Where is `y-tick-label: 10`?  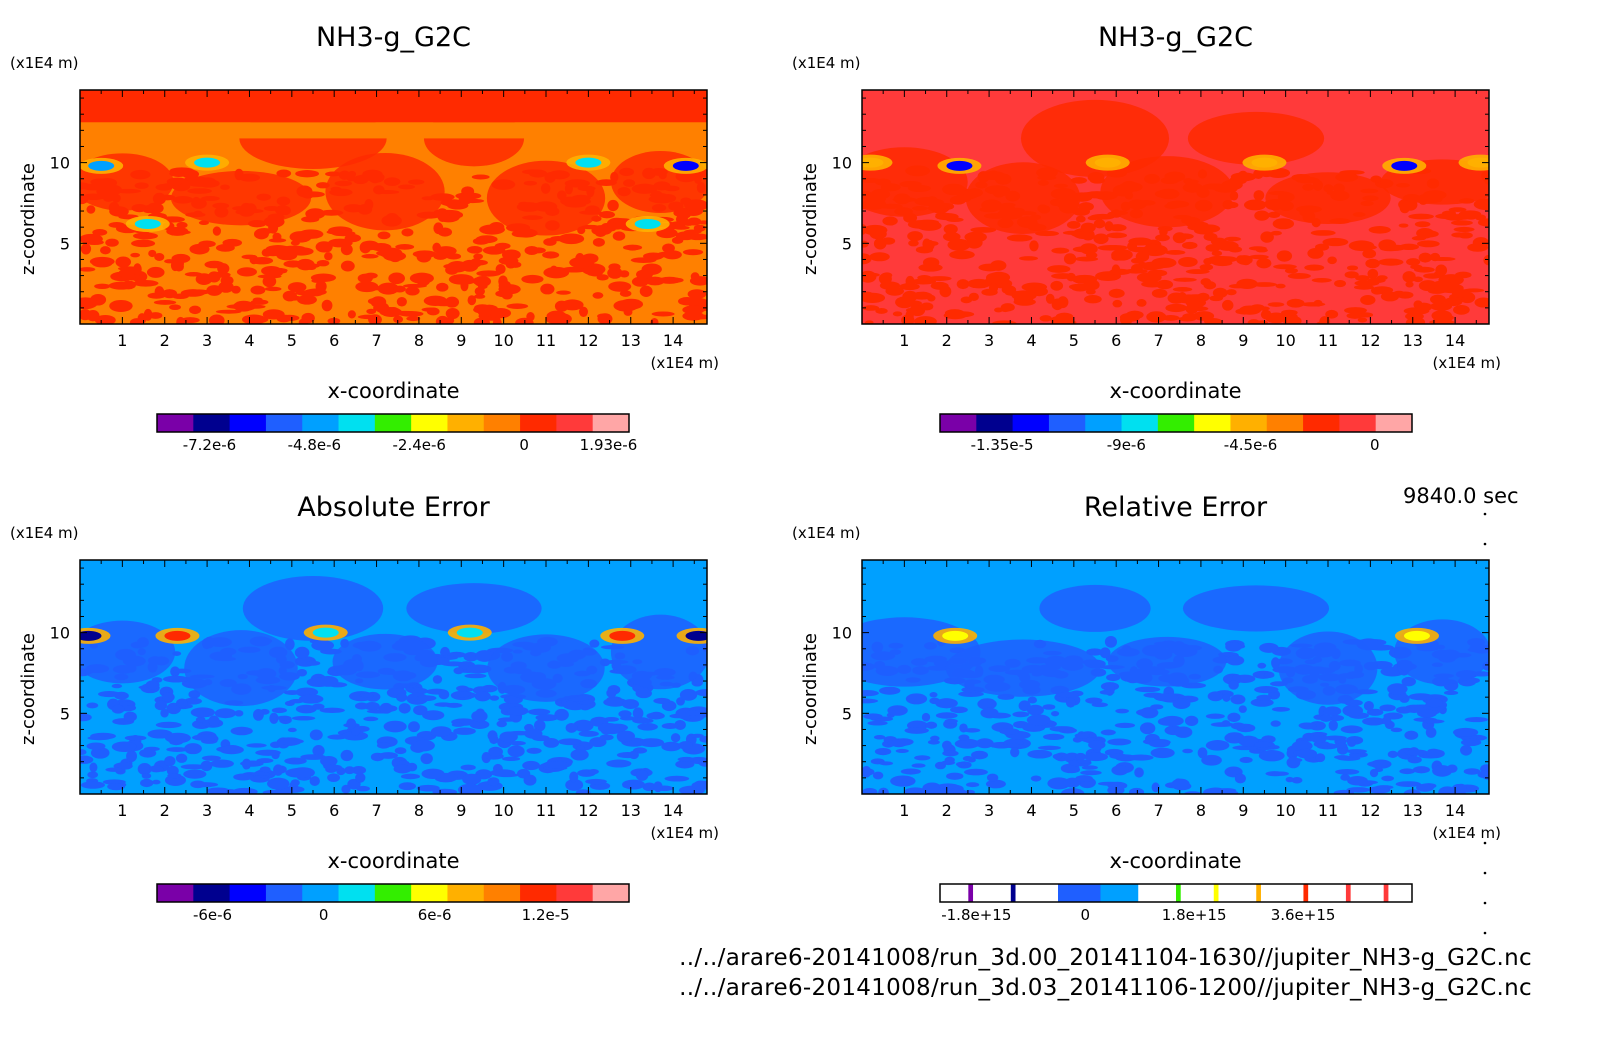 y-tick-label: 10 is located at coordinates (60, 163).